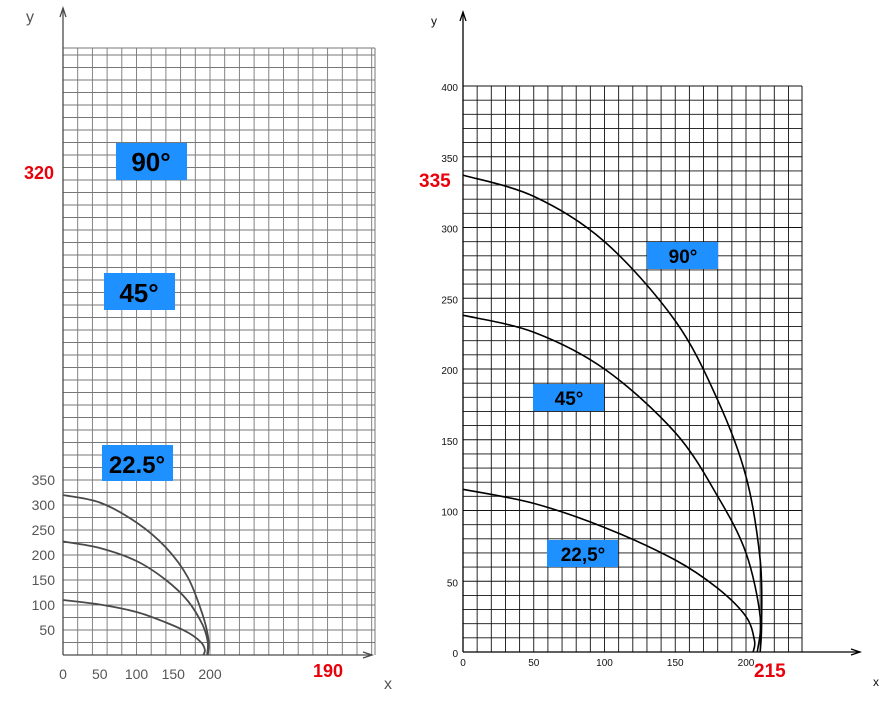 The image size is (888, 702). I want to click on x-intercept-label: 190, so click(328, 671).